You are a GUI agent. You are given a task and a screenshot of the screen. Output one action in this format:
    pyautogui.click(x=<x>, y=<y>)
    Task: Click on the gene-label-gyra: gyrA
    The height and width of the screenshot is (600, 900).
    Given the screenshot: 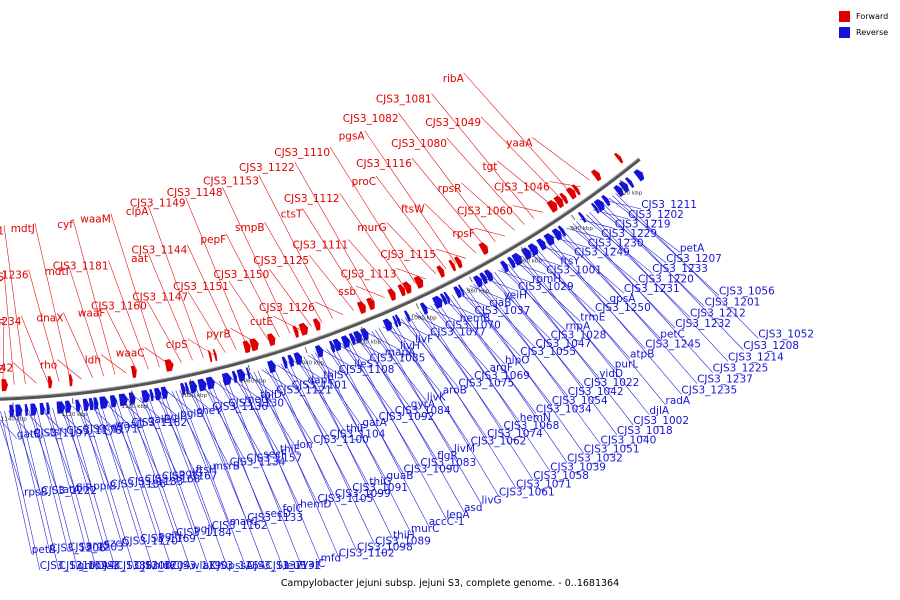 What is the action you would take?
    pyautogui.click(x=423, y=404)
    